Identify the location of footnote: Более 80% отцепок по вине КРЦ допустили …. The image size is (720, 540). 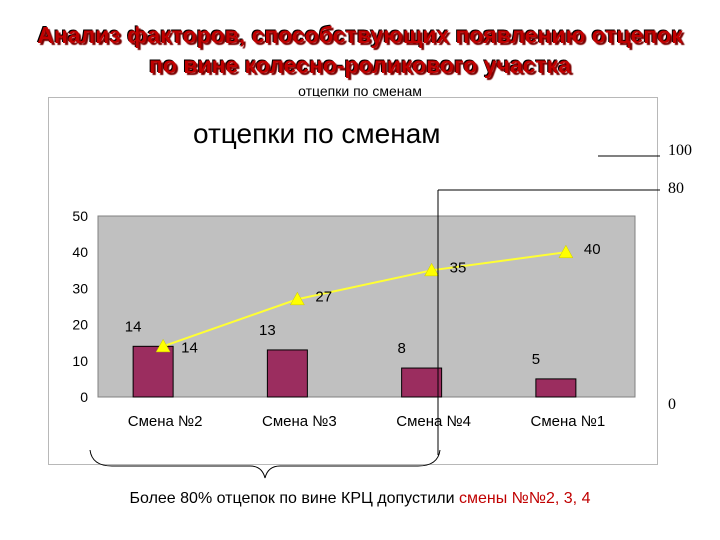
(360, 499).